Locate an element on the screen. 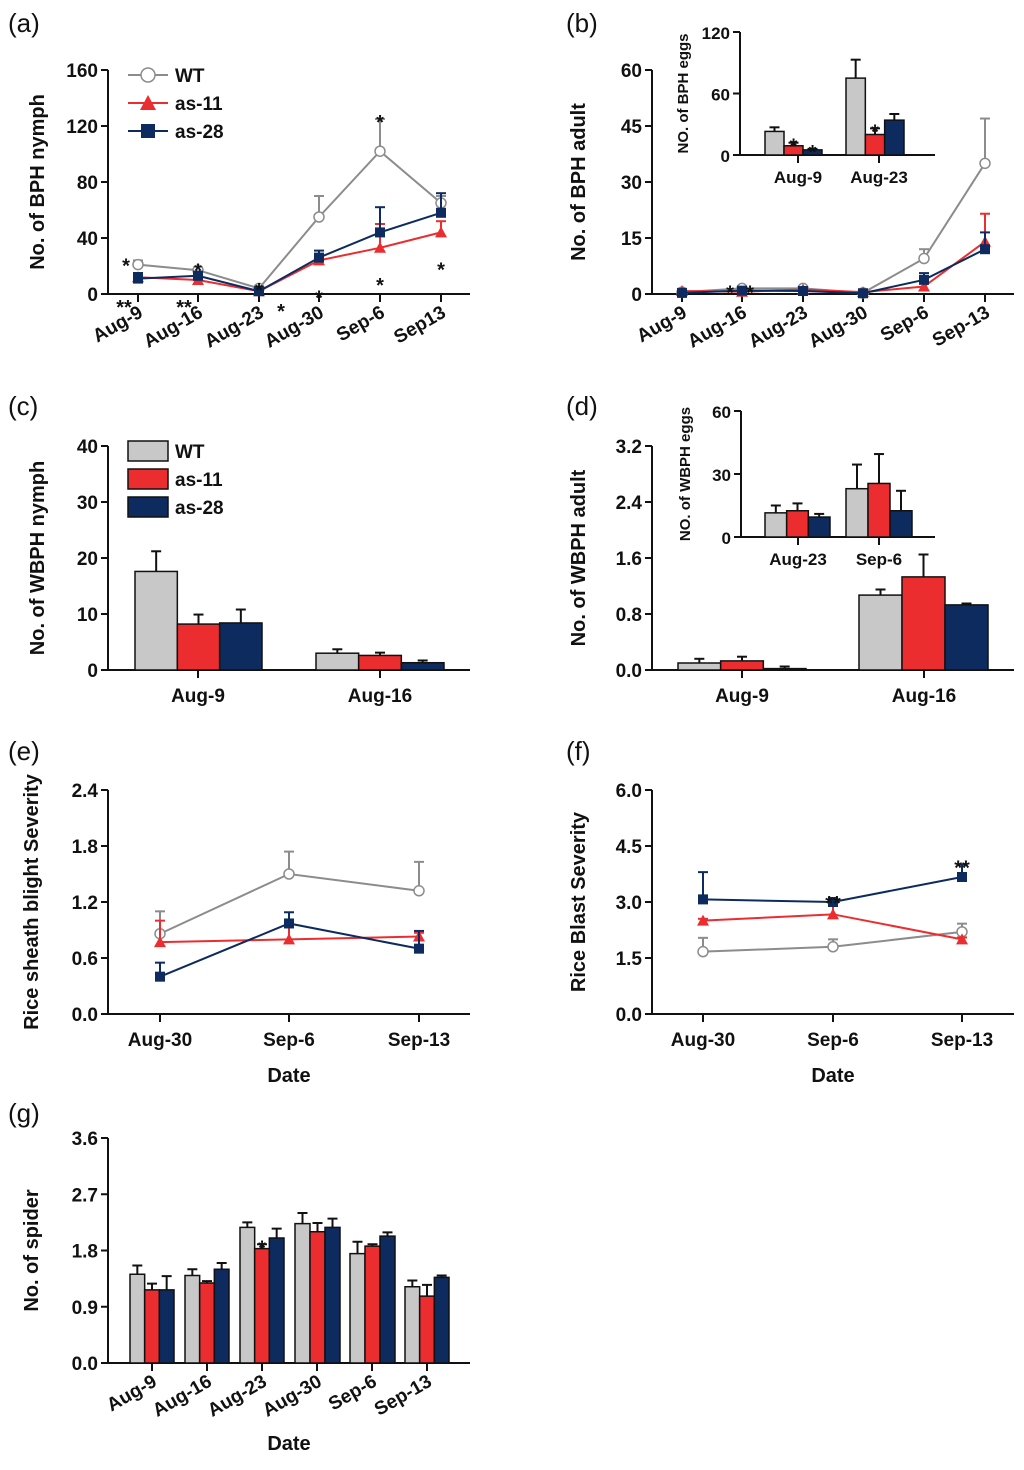 The height and width of the screenshot is (1470, 1024). x-axis-title: Date is located at coordinates (288, 1444).